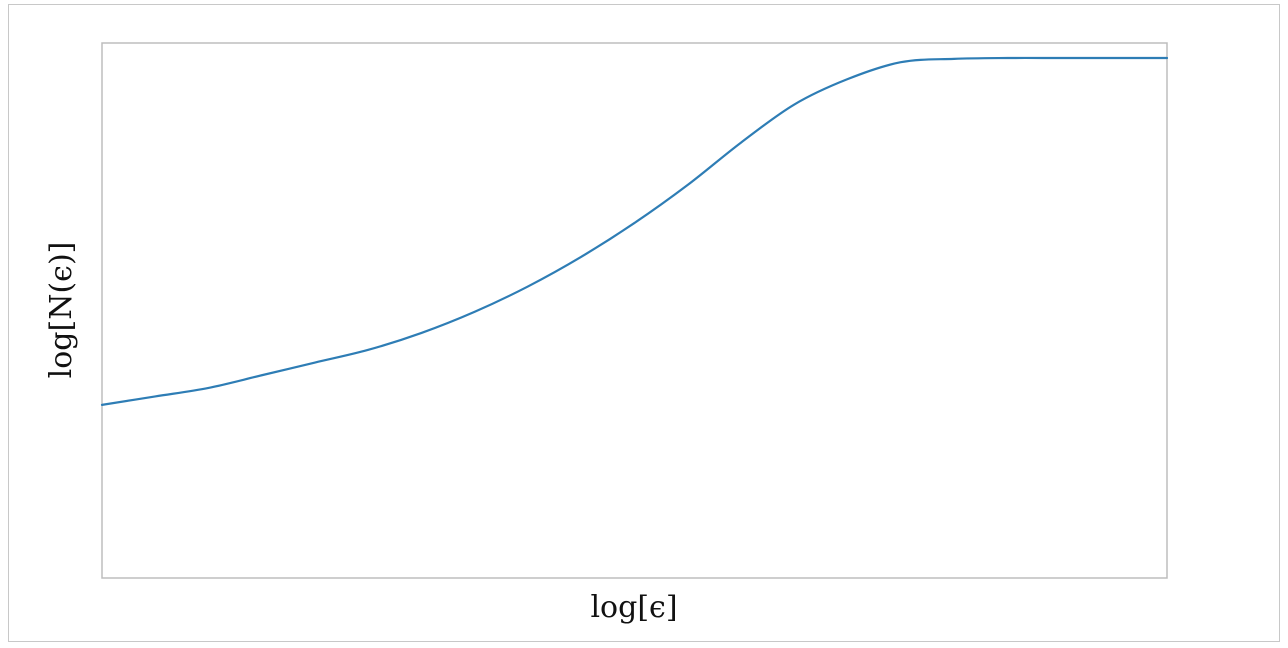 The height and width of the screenshot is (648, 1288). What do you see at coordinates (633, 607) in the screenshot?
I see `x-axis-label: log[ϵ]` at bounding box center [633, 607].